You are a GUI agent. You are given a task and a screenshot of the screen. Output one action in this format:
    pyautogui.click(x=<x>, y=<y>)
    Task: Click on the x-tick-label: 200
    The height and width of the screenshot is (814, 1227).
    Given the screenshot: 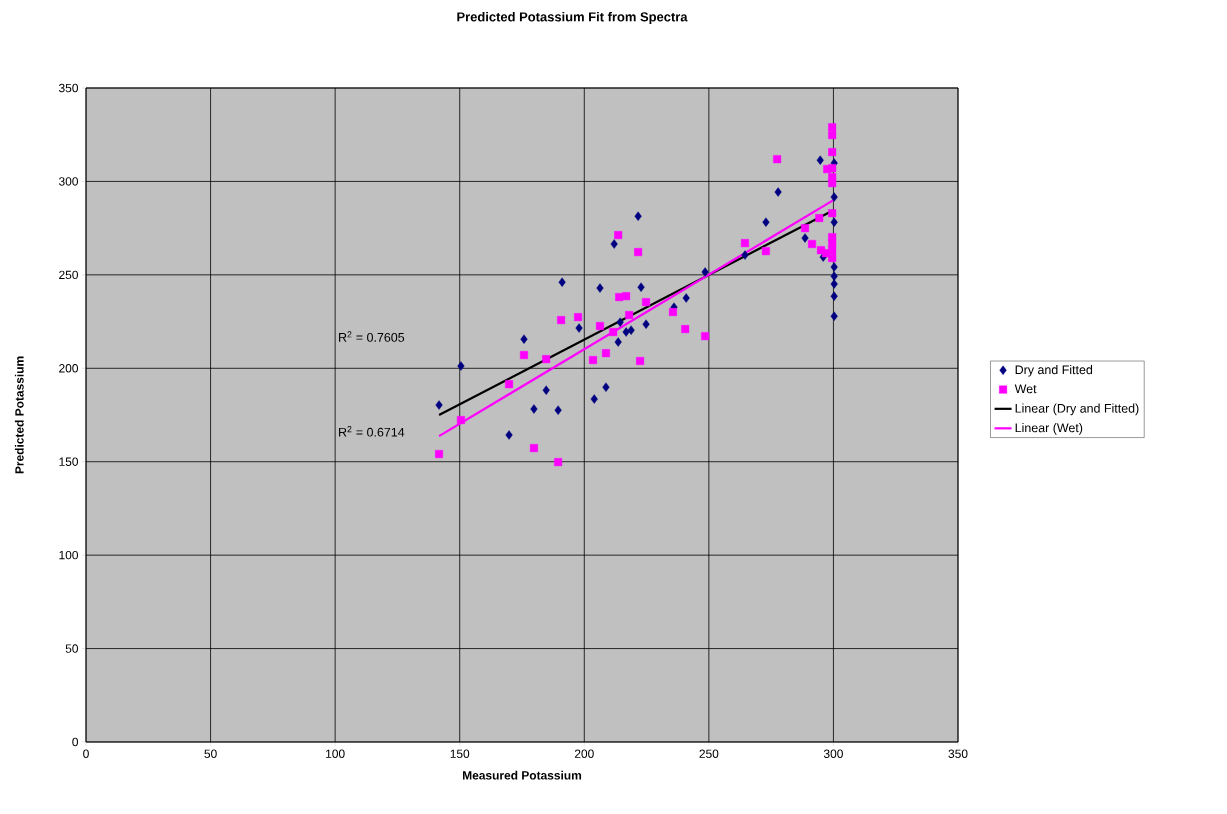 What is the action you would take?
    pyautogui.click(x=584, y=753)
    